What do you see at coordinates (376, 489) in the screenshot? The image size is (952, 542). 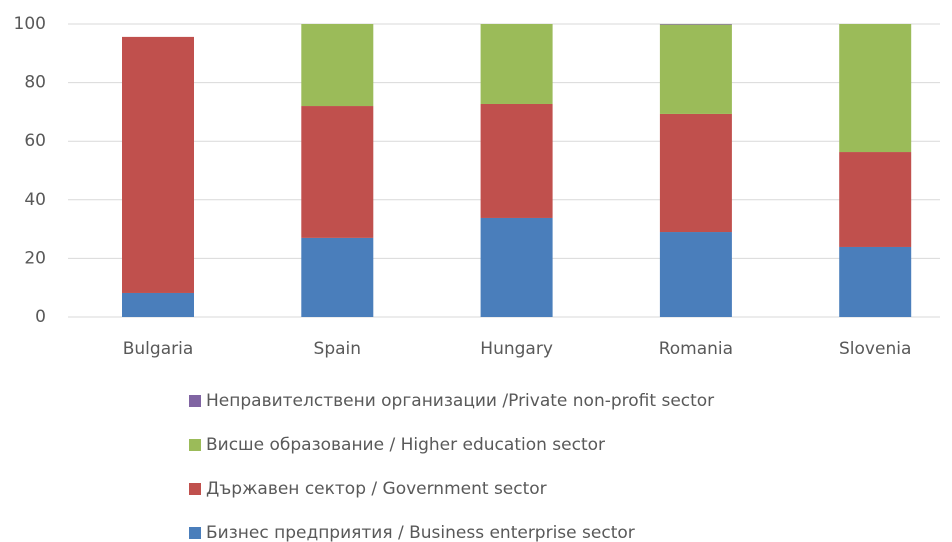 I see `legend-label: Държавен сектор / Government sector` at bounding box center [376, 489].